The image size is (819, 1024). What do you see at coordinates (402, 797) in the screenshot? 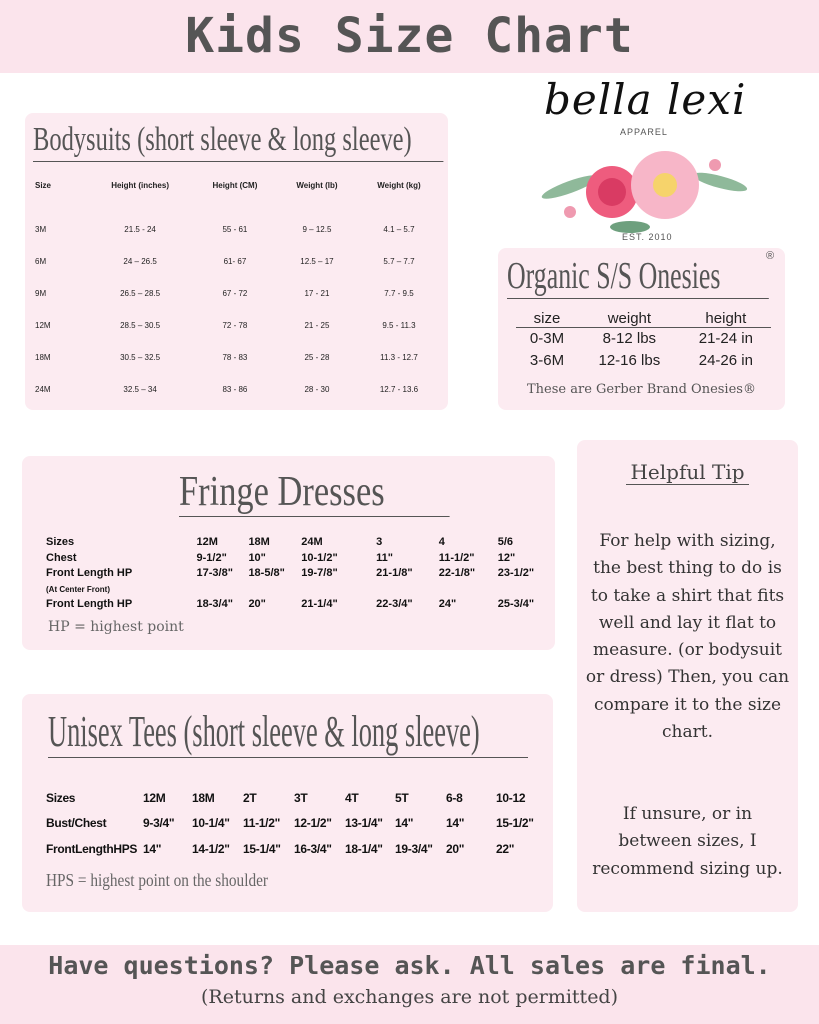
I see `table-cell: 5T` at bounding box center [402, 797].